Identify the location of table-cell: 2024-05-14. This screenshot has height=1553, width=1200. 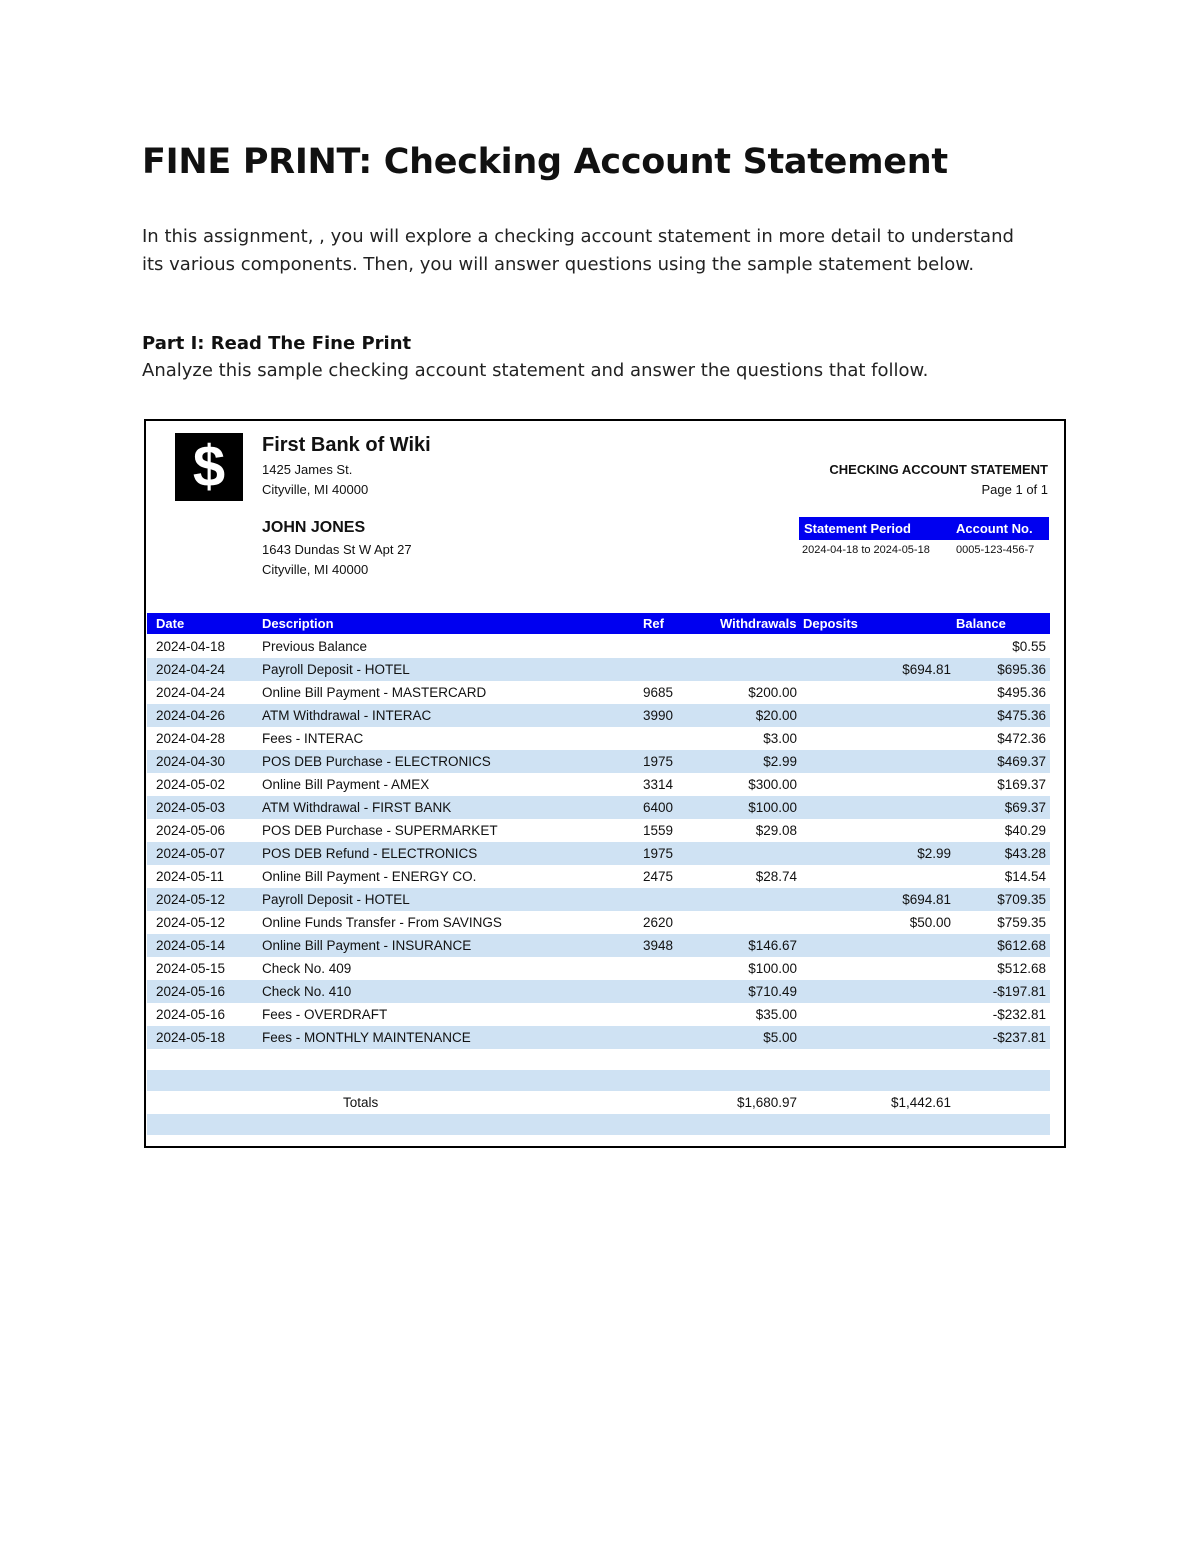
(191, 945).